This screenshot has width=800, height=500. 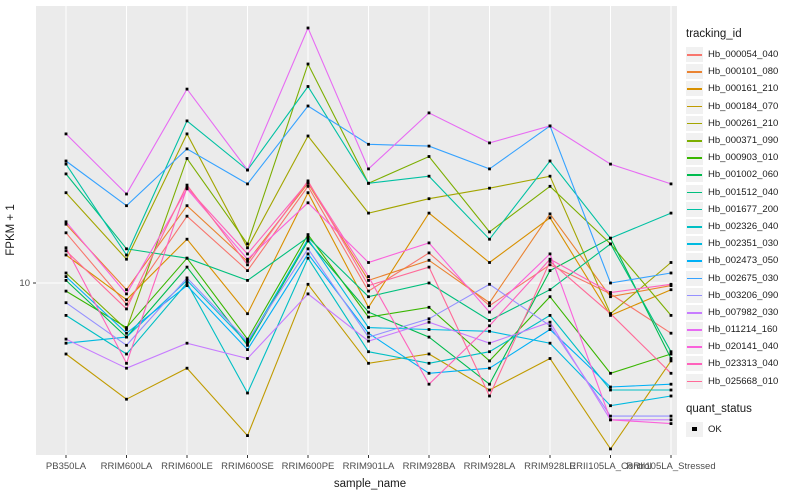 I want to click on legend-title-quant-status: quant_status, so click(x=719, y=408).